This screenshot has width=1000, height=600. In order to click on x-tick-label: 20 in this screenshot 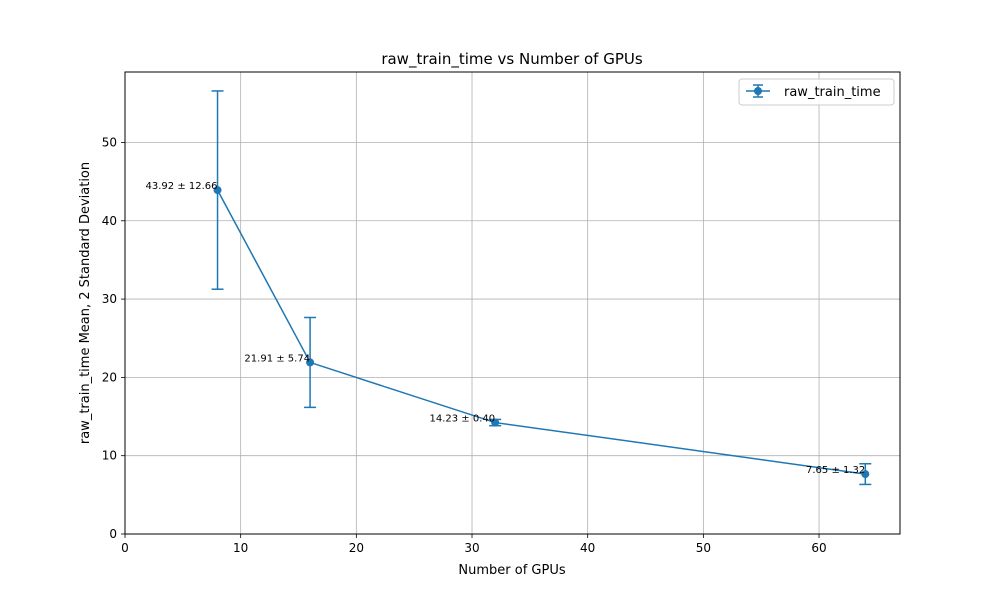, I will do `click(356, 548)`.